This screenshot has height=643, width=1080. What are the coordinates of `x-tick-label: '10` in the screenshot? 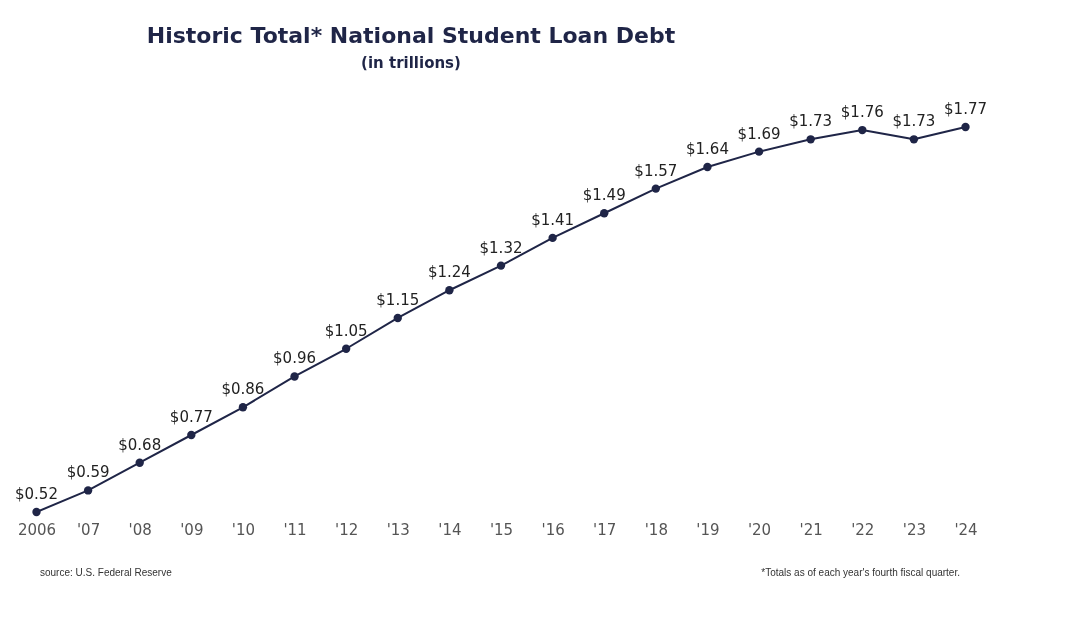 It's located at (243, 529).